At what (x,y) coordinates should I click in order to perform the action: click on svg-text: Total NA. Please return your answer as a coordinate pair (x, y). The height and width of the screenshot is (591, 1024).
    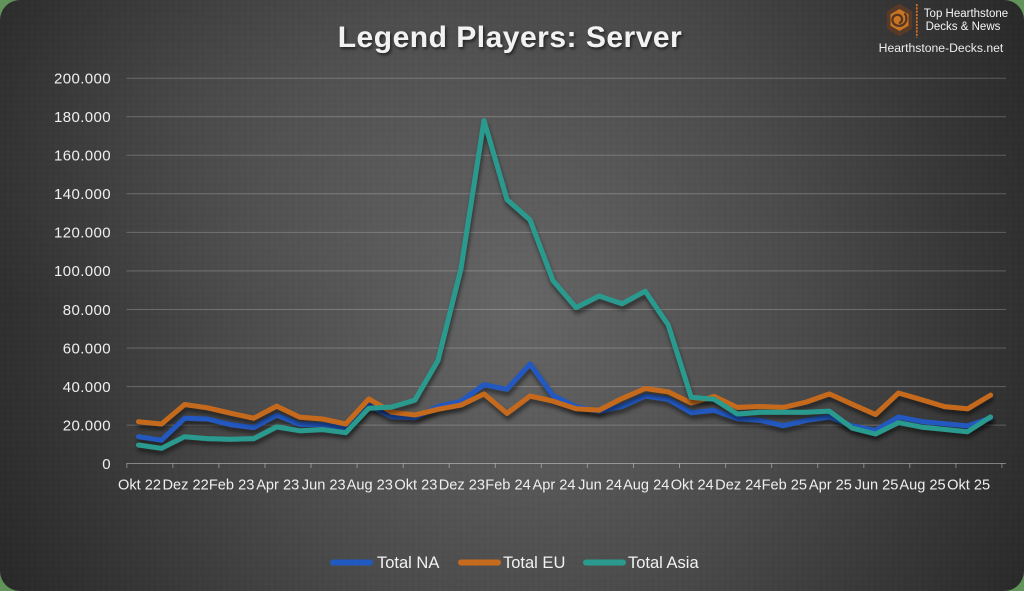
    Looking at the image, I should click on (408, 563).